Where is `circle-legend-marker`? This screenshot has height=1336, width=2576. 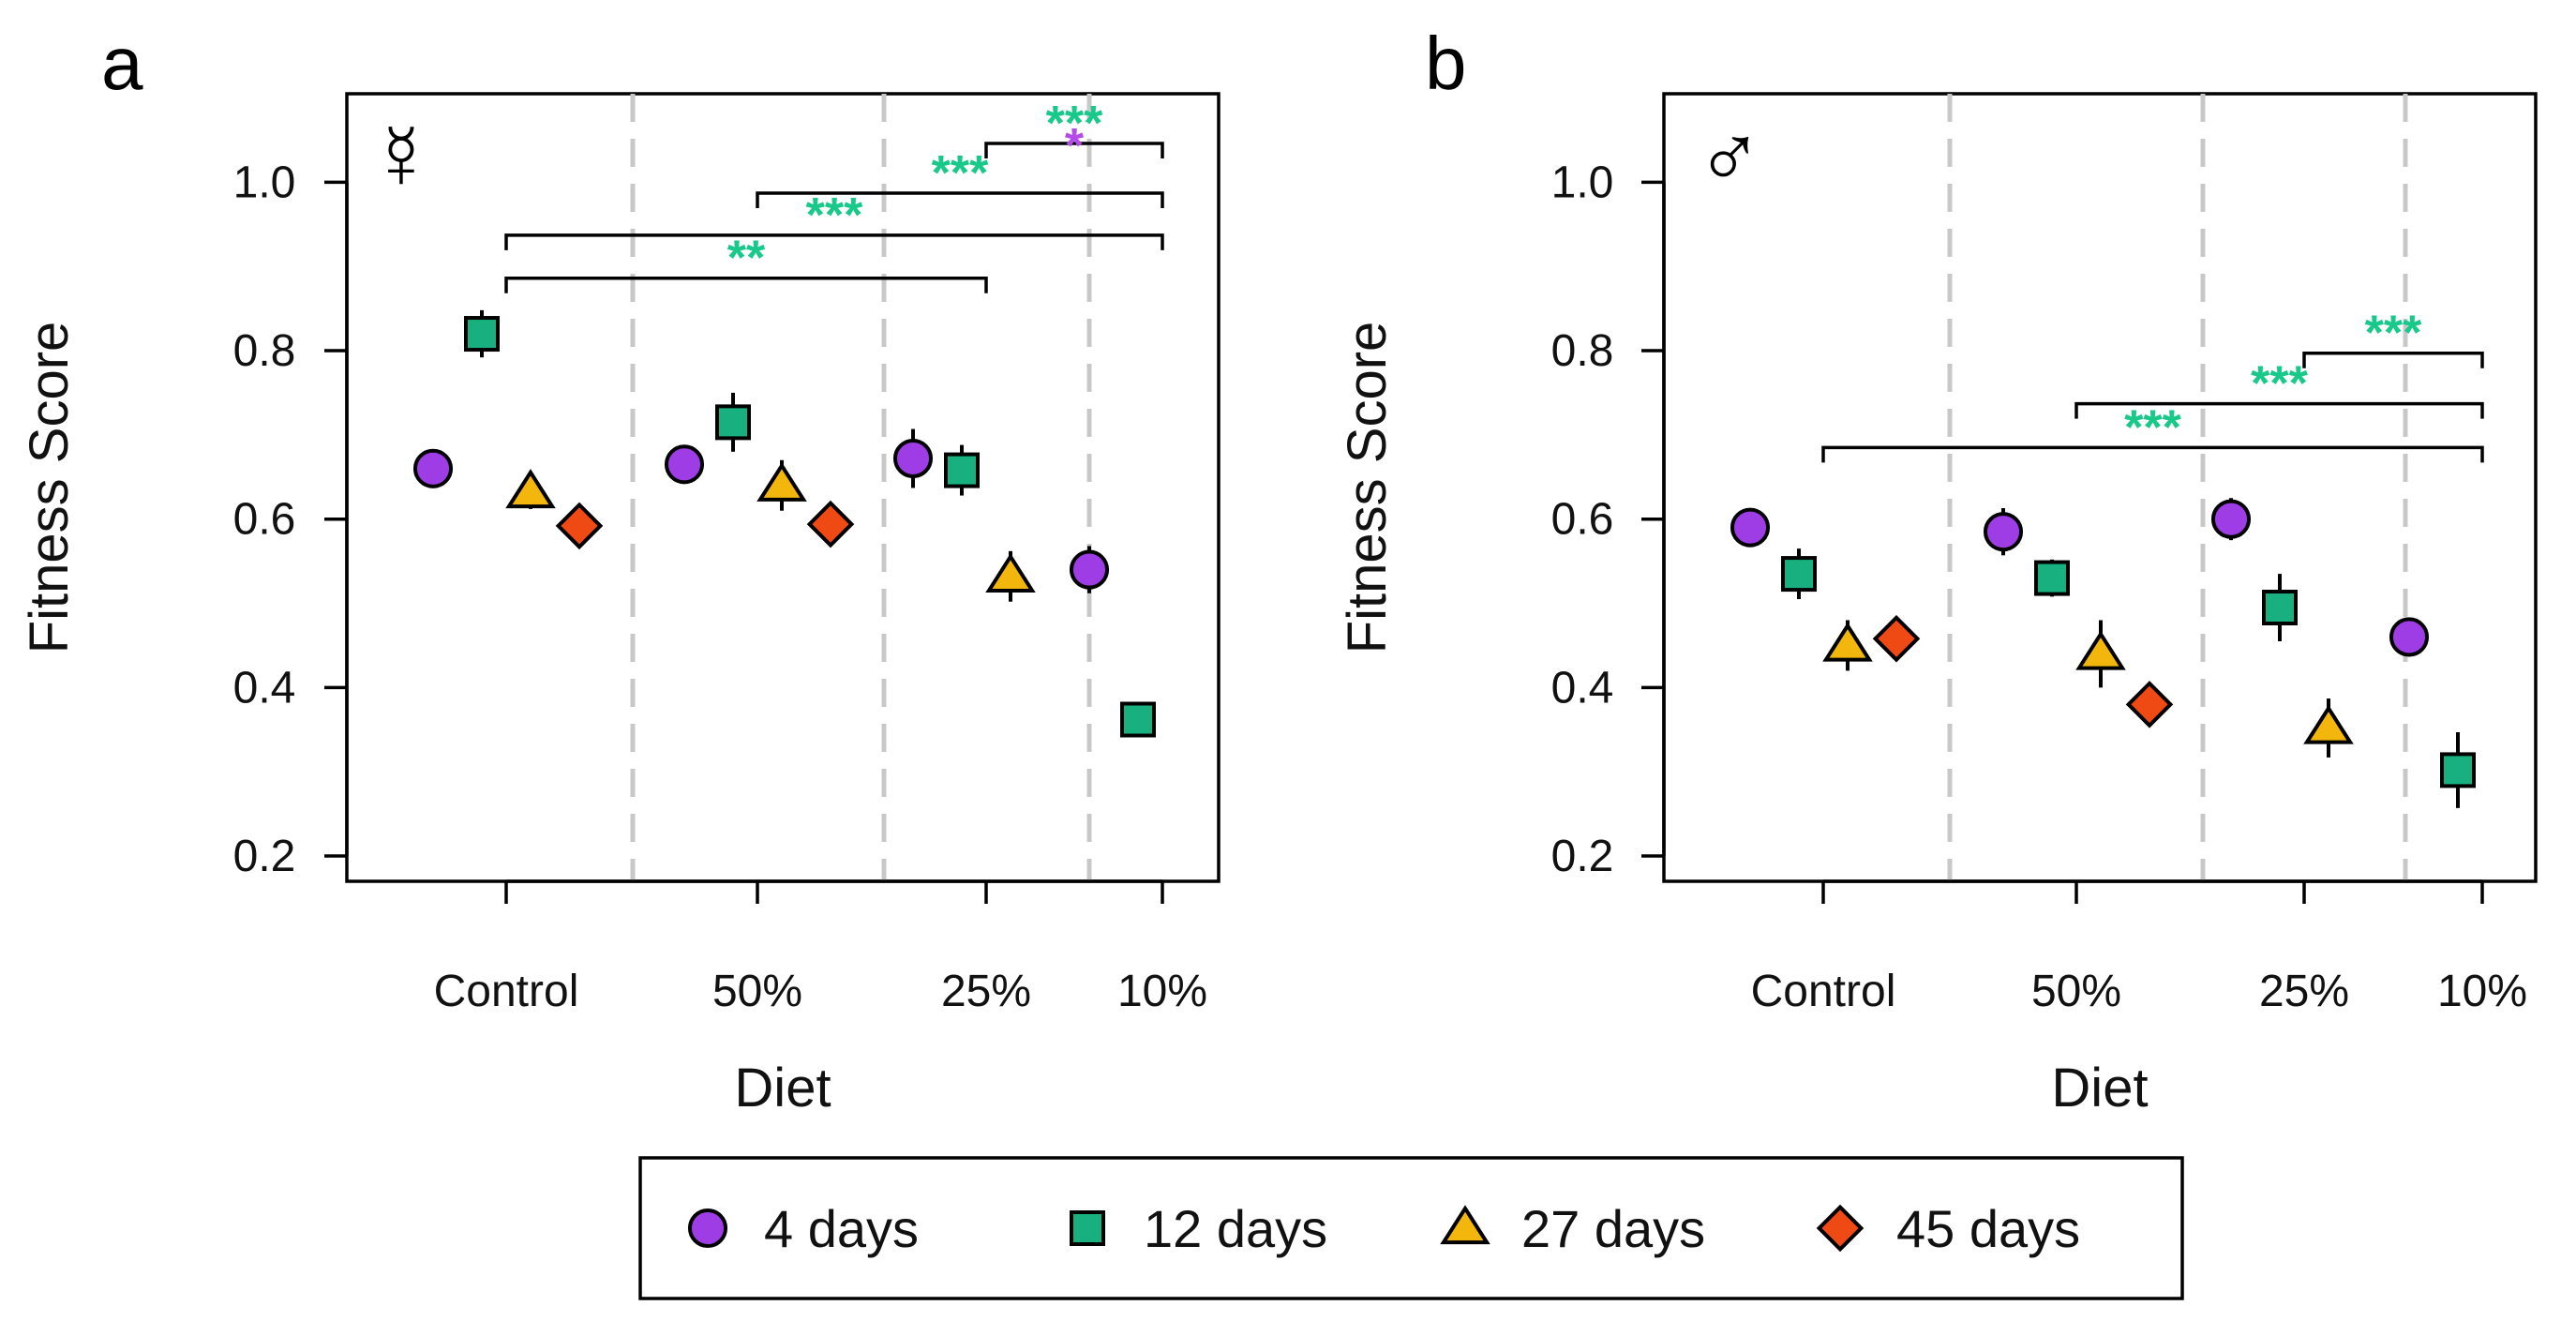
circle-legend-marker is located at coordinates (708, 1228).